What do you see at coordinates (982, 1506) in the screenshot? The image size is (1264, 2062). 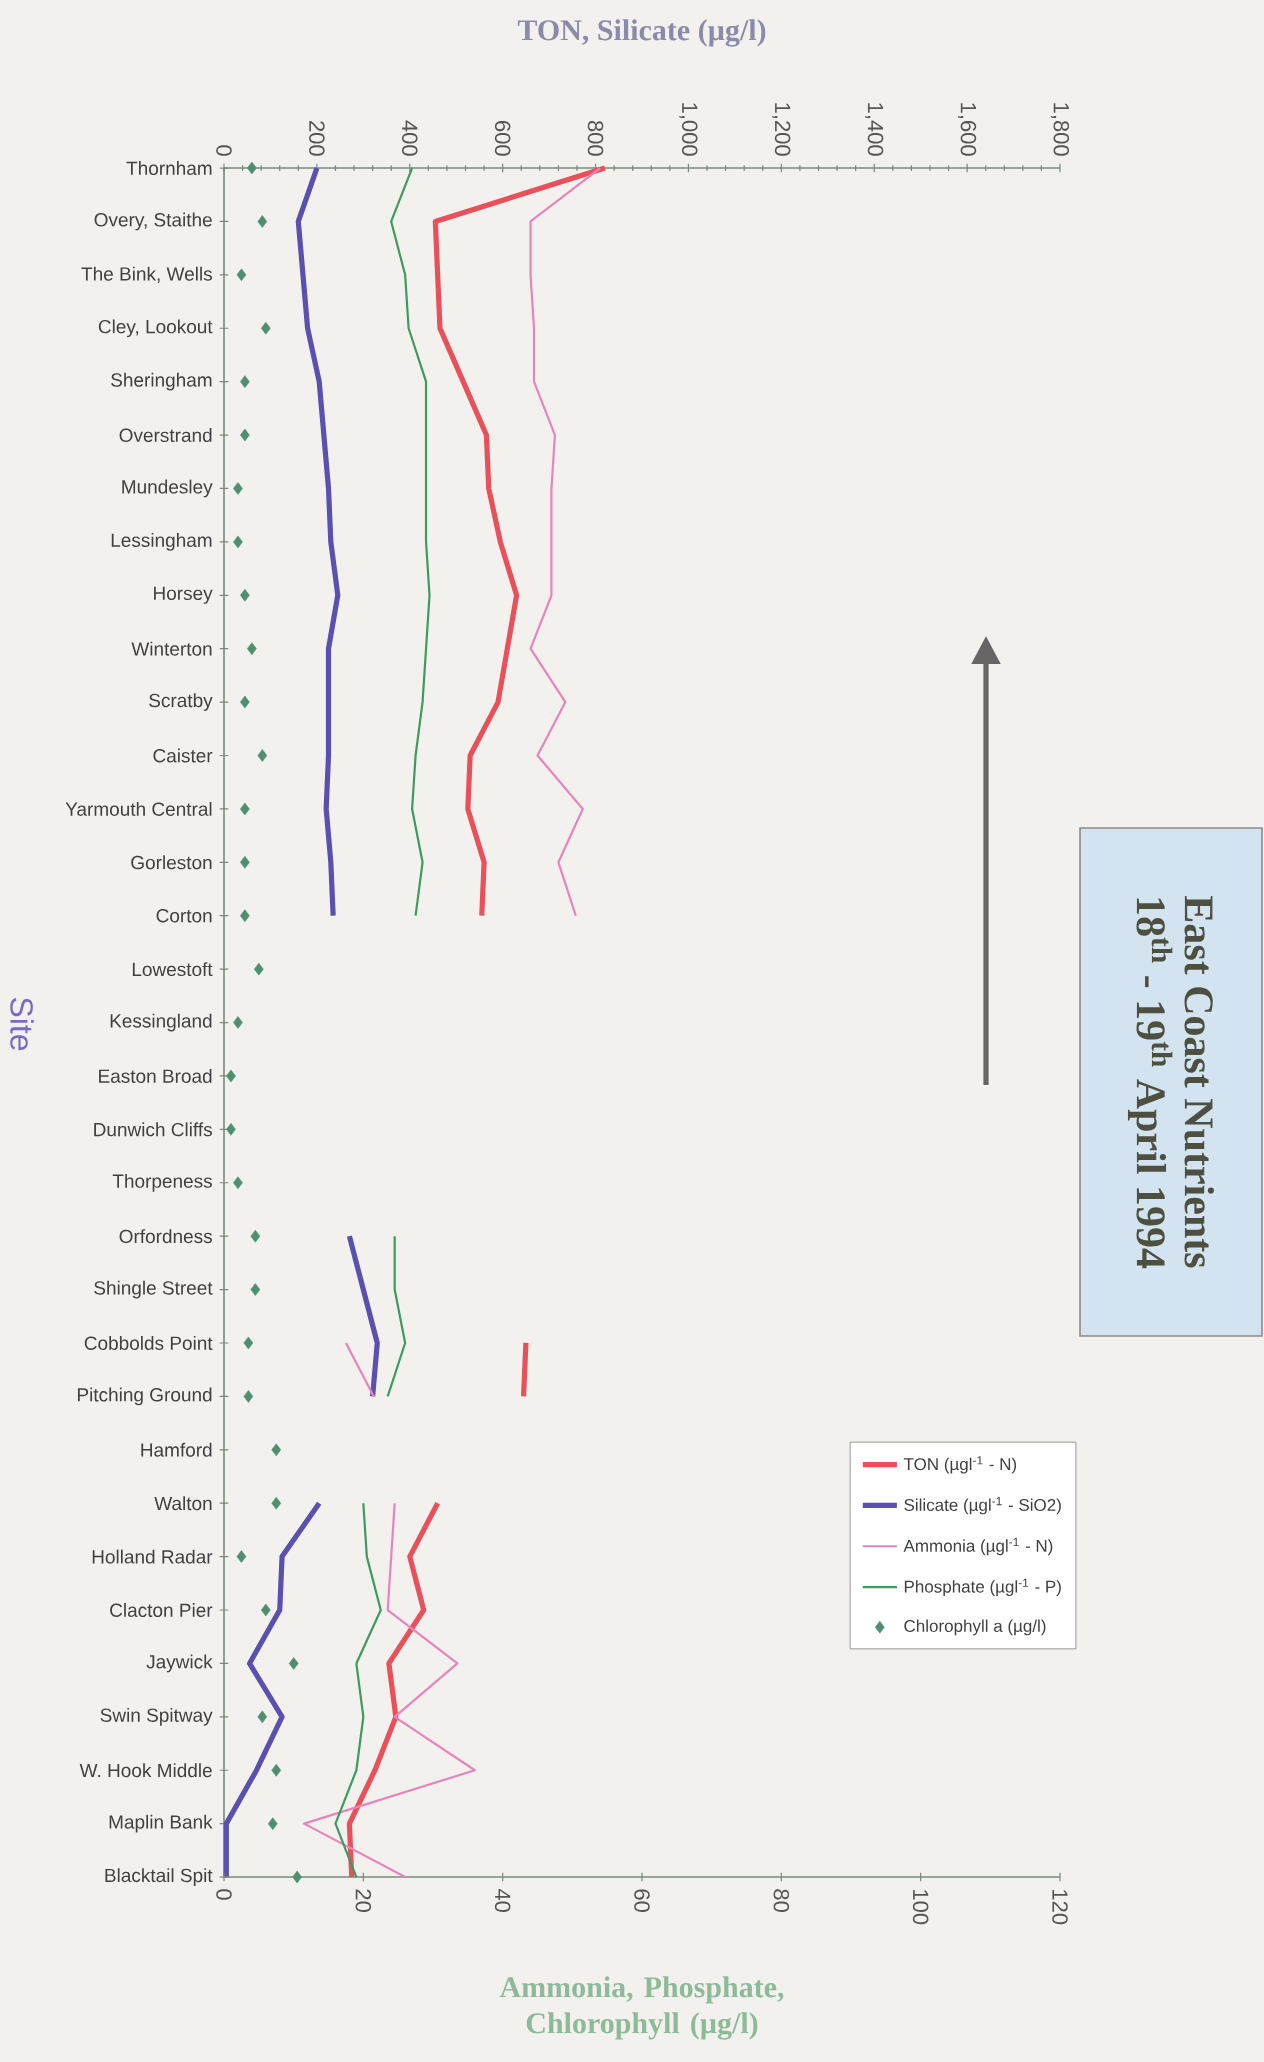 I see `legend-label: Silicate (µgl$^{-1}$ - SiO2)` at bounding box center [982, 1506].